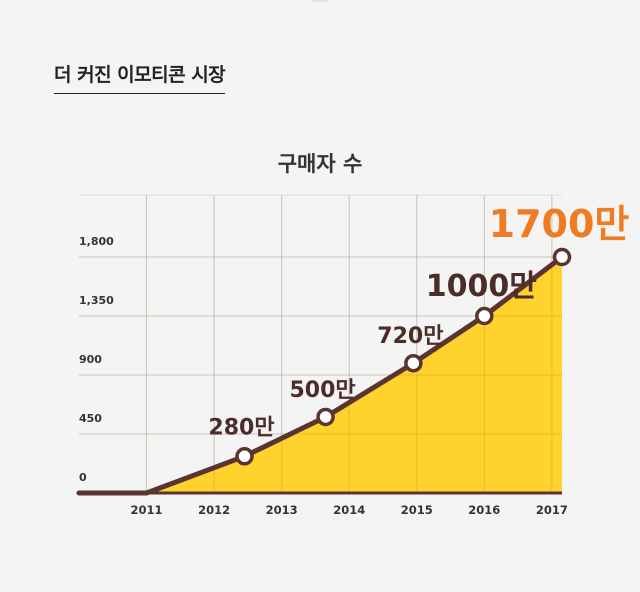 The image size is (640, 592). I want to click on y-axis-ticks: 0 450 900 1,350 1,800, so click(96, 359).